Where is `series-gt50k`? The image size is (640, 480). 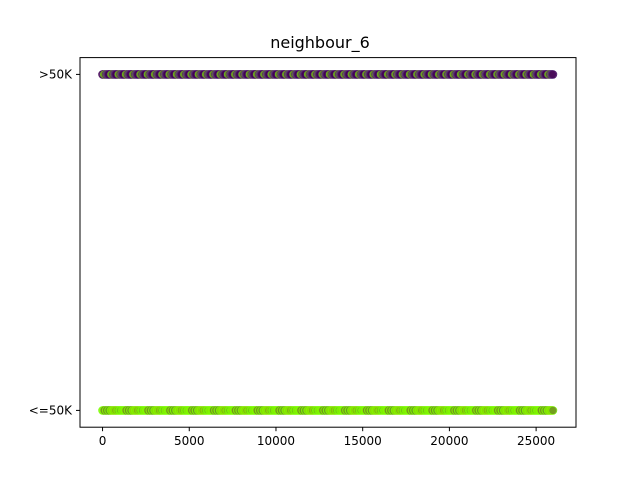 series-gt50k is located at coordinates (328, 74).